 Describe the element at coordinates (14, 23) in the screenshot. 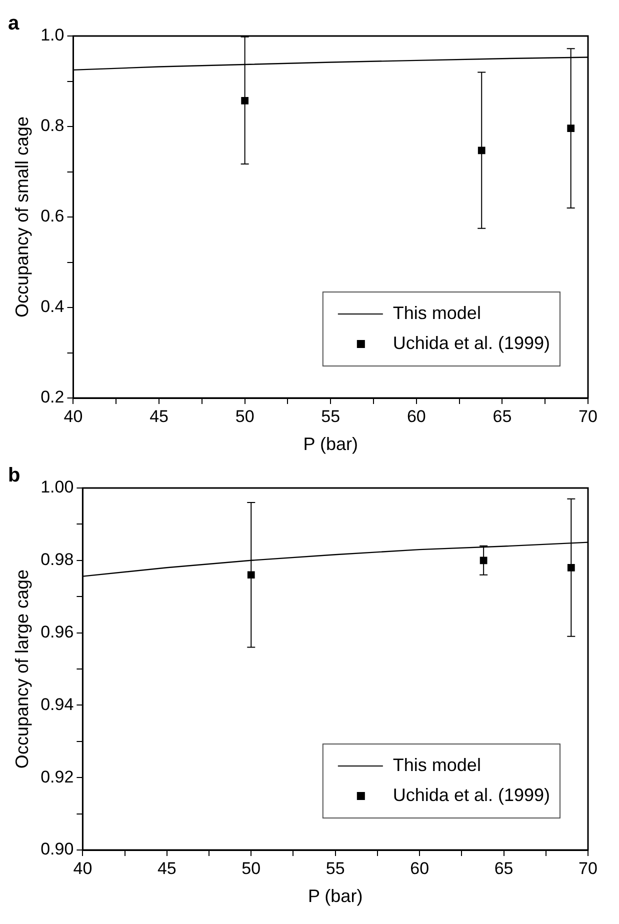

I see `chart-title: a` at that location.